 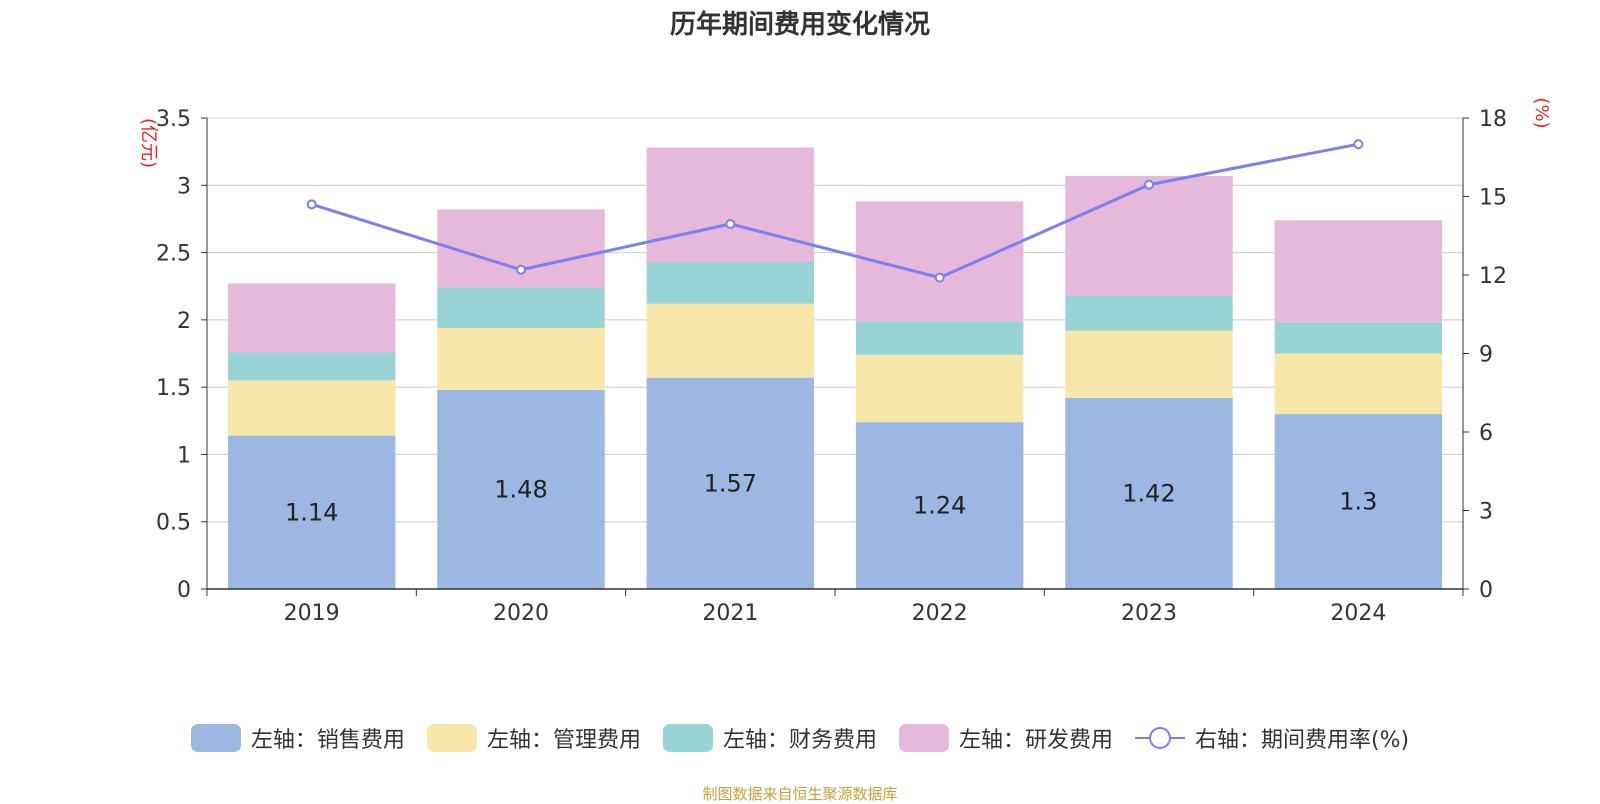 I want to click on legend-item-sales: 左轴：销售费用, so click(x=297, y=738).